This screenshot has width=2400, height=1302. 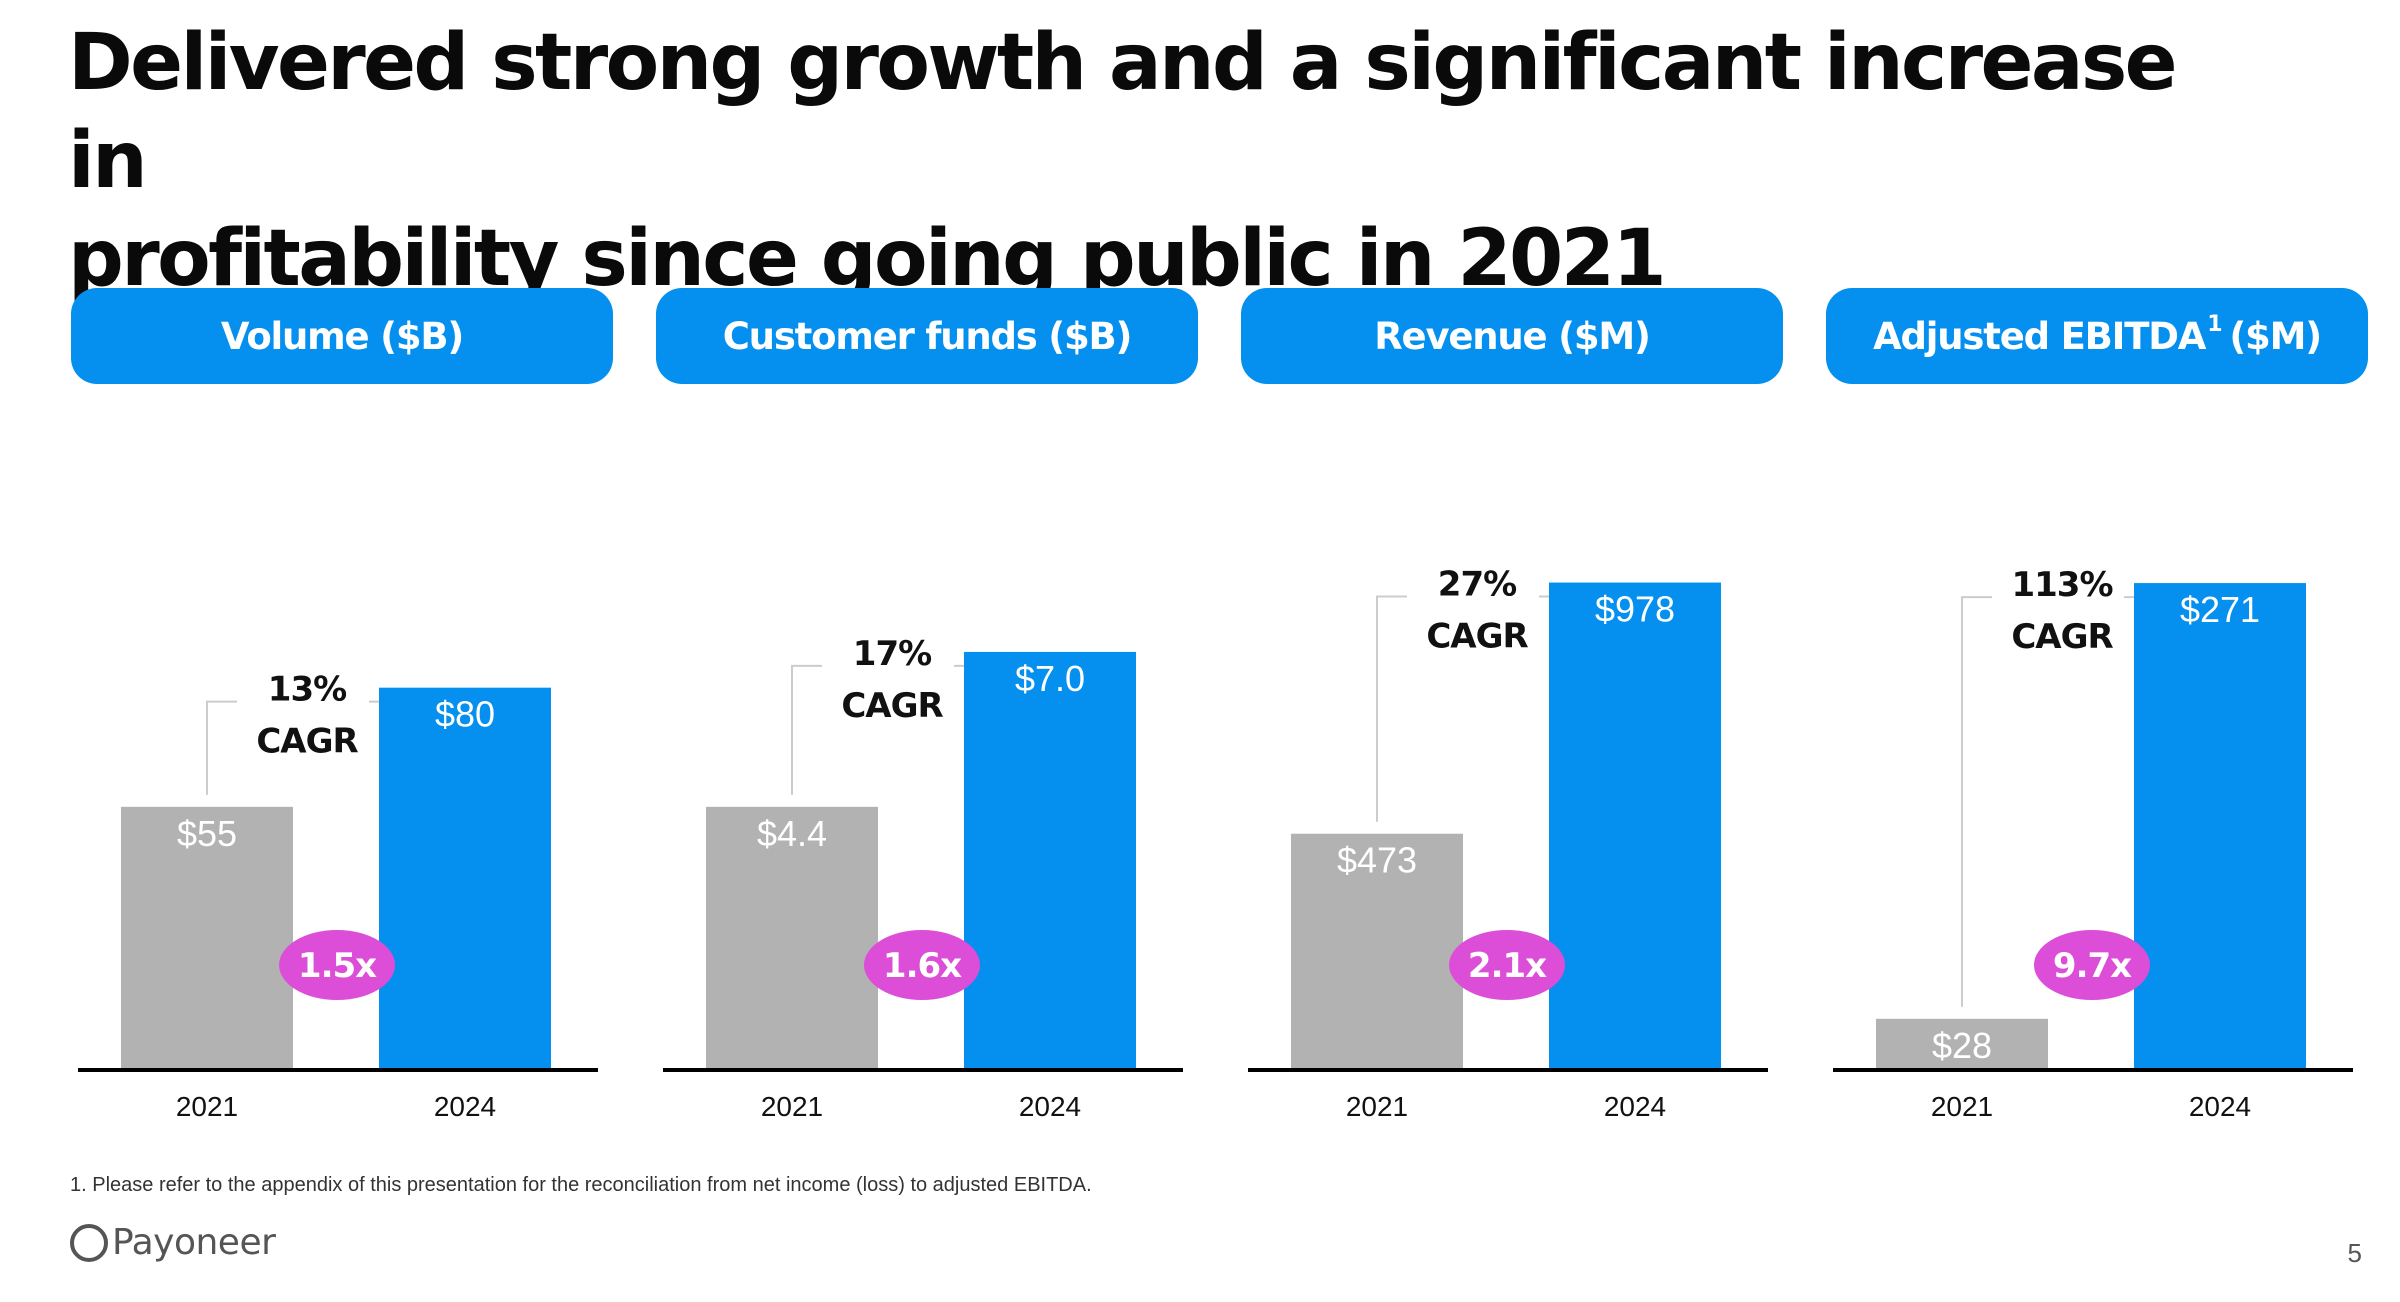 I want to click on chart-header-volume-title: Volume ($B), so click(x=342, y=336).